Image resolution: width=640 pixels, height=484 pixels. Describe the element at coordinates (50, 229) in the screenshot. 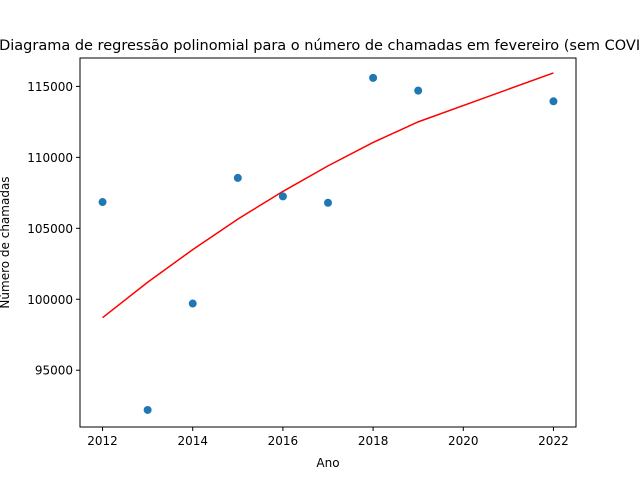

I see `y-tick-label: 105000` at that location.